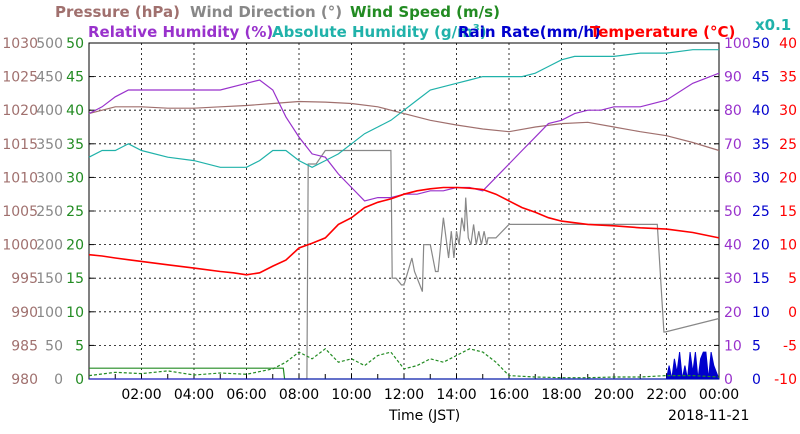 The height and width of the screenshot is (434, 800). I want to click on y-tick-label-rain-rate: 35, so click(761, 145).